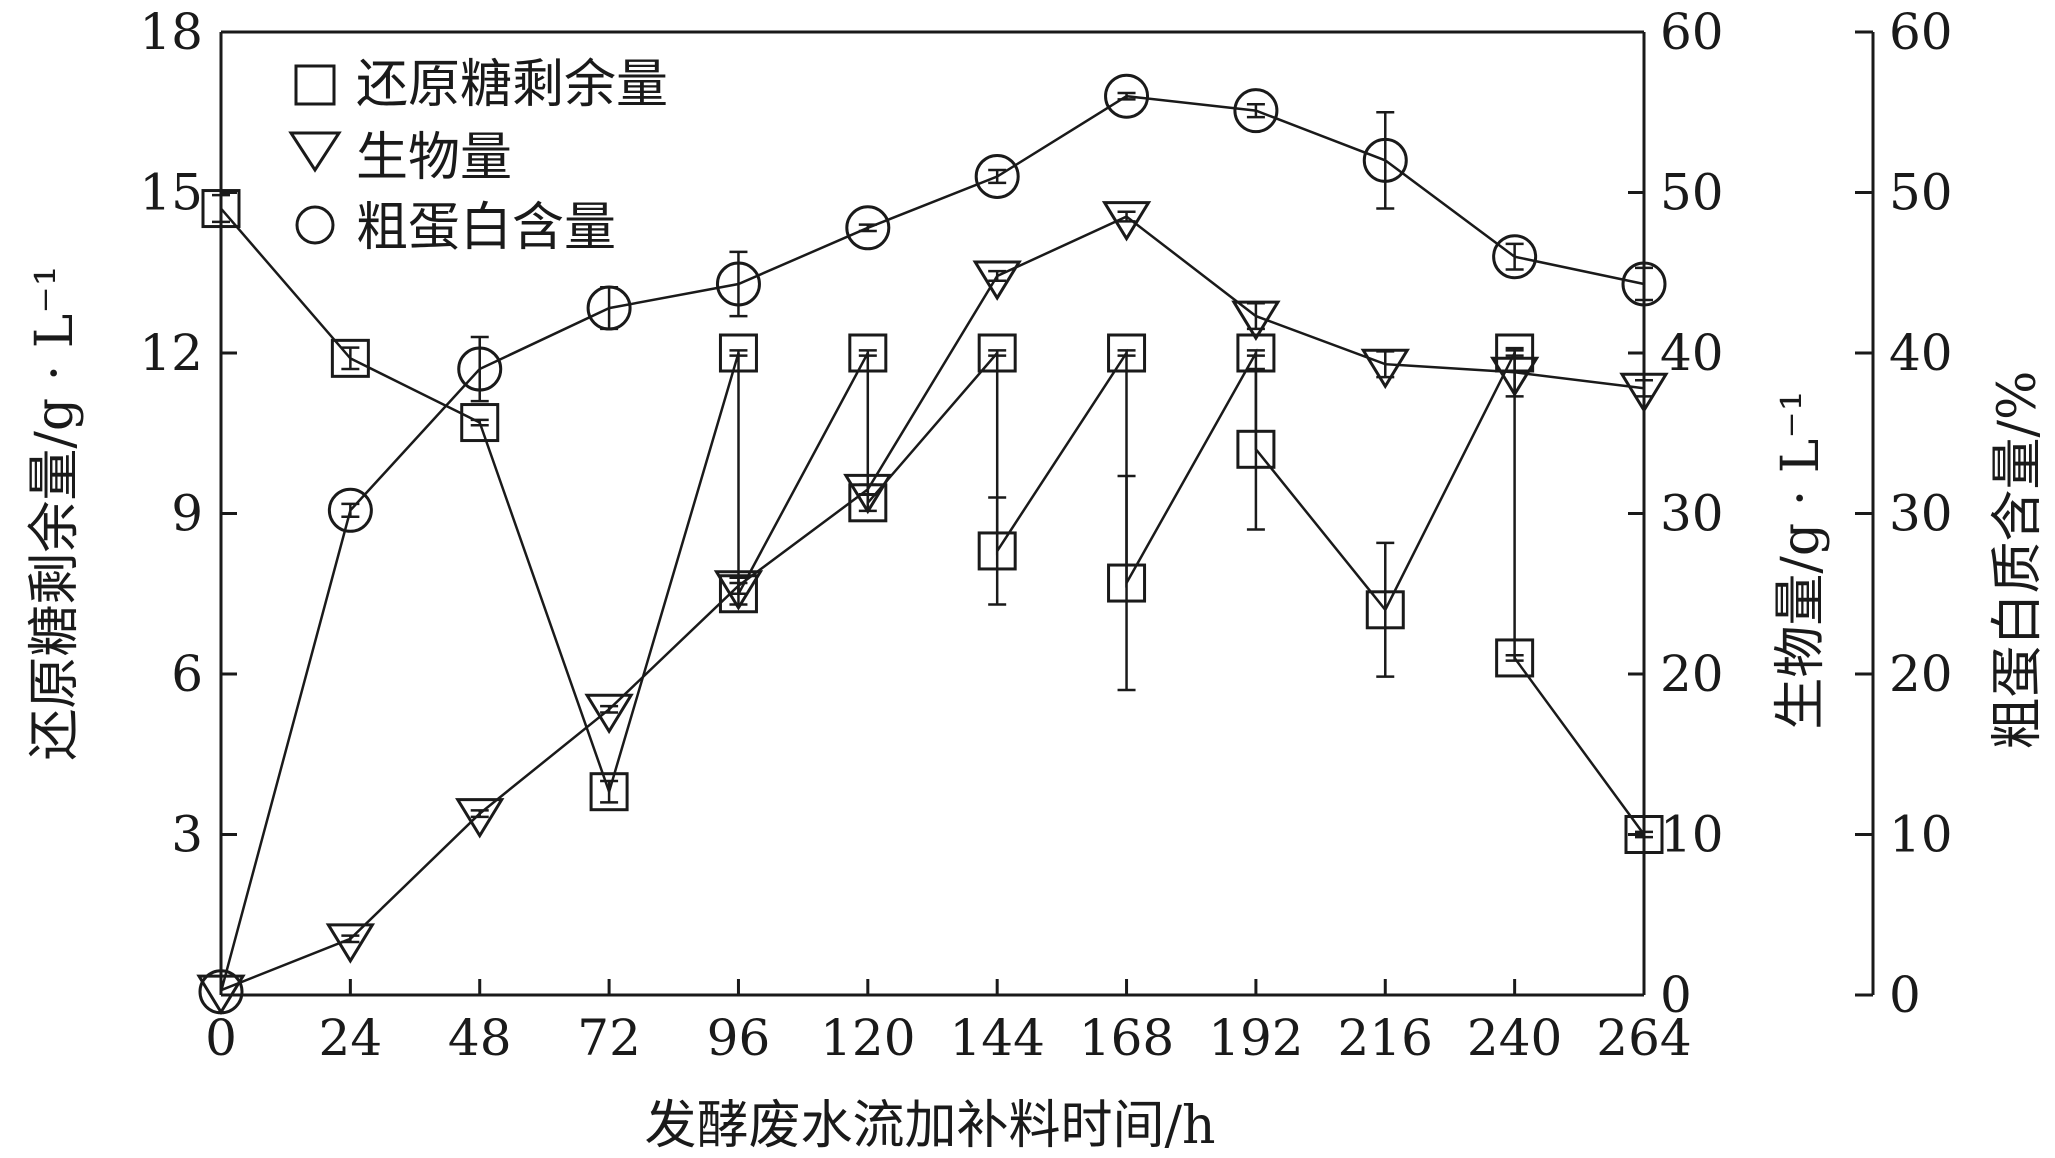 This screenshot has height=1158, width=2055. What do you see at coordinates (171, 32) in the screenshot?
I see `left-y-tick-label: 18` at bounding box center [171, 32].